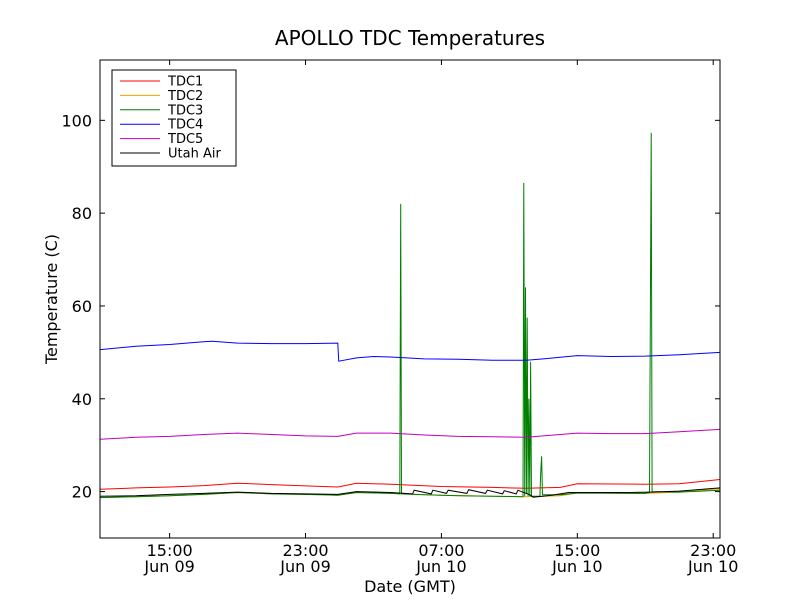 The image size is (800, 600). Describe the element at coordinates (410, 38) in the screenshot. I see `chart-title: APOLLO TDC Temperatures` at that location.